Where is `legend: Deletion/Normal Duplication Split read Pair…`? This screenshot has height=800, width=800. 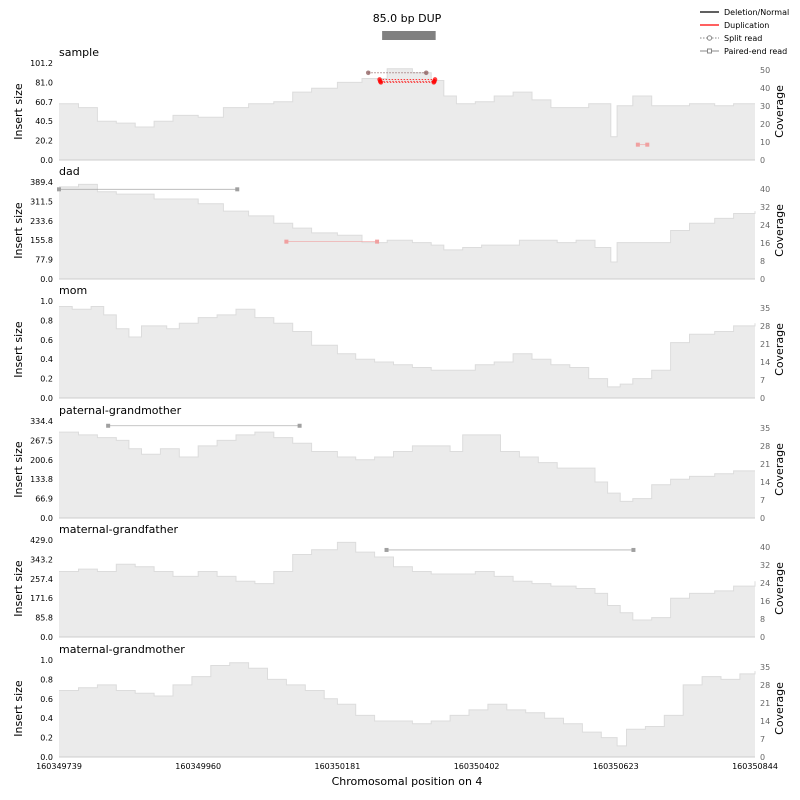 legend: Deletion/Normal Duplication Split read Pair… is located at coordinates (744, 32).